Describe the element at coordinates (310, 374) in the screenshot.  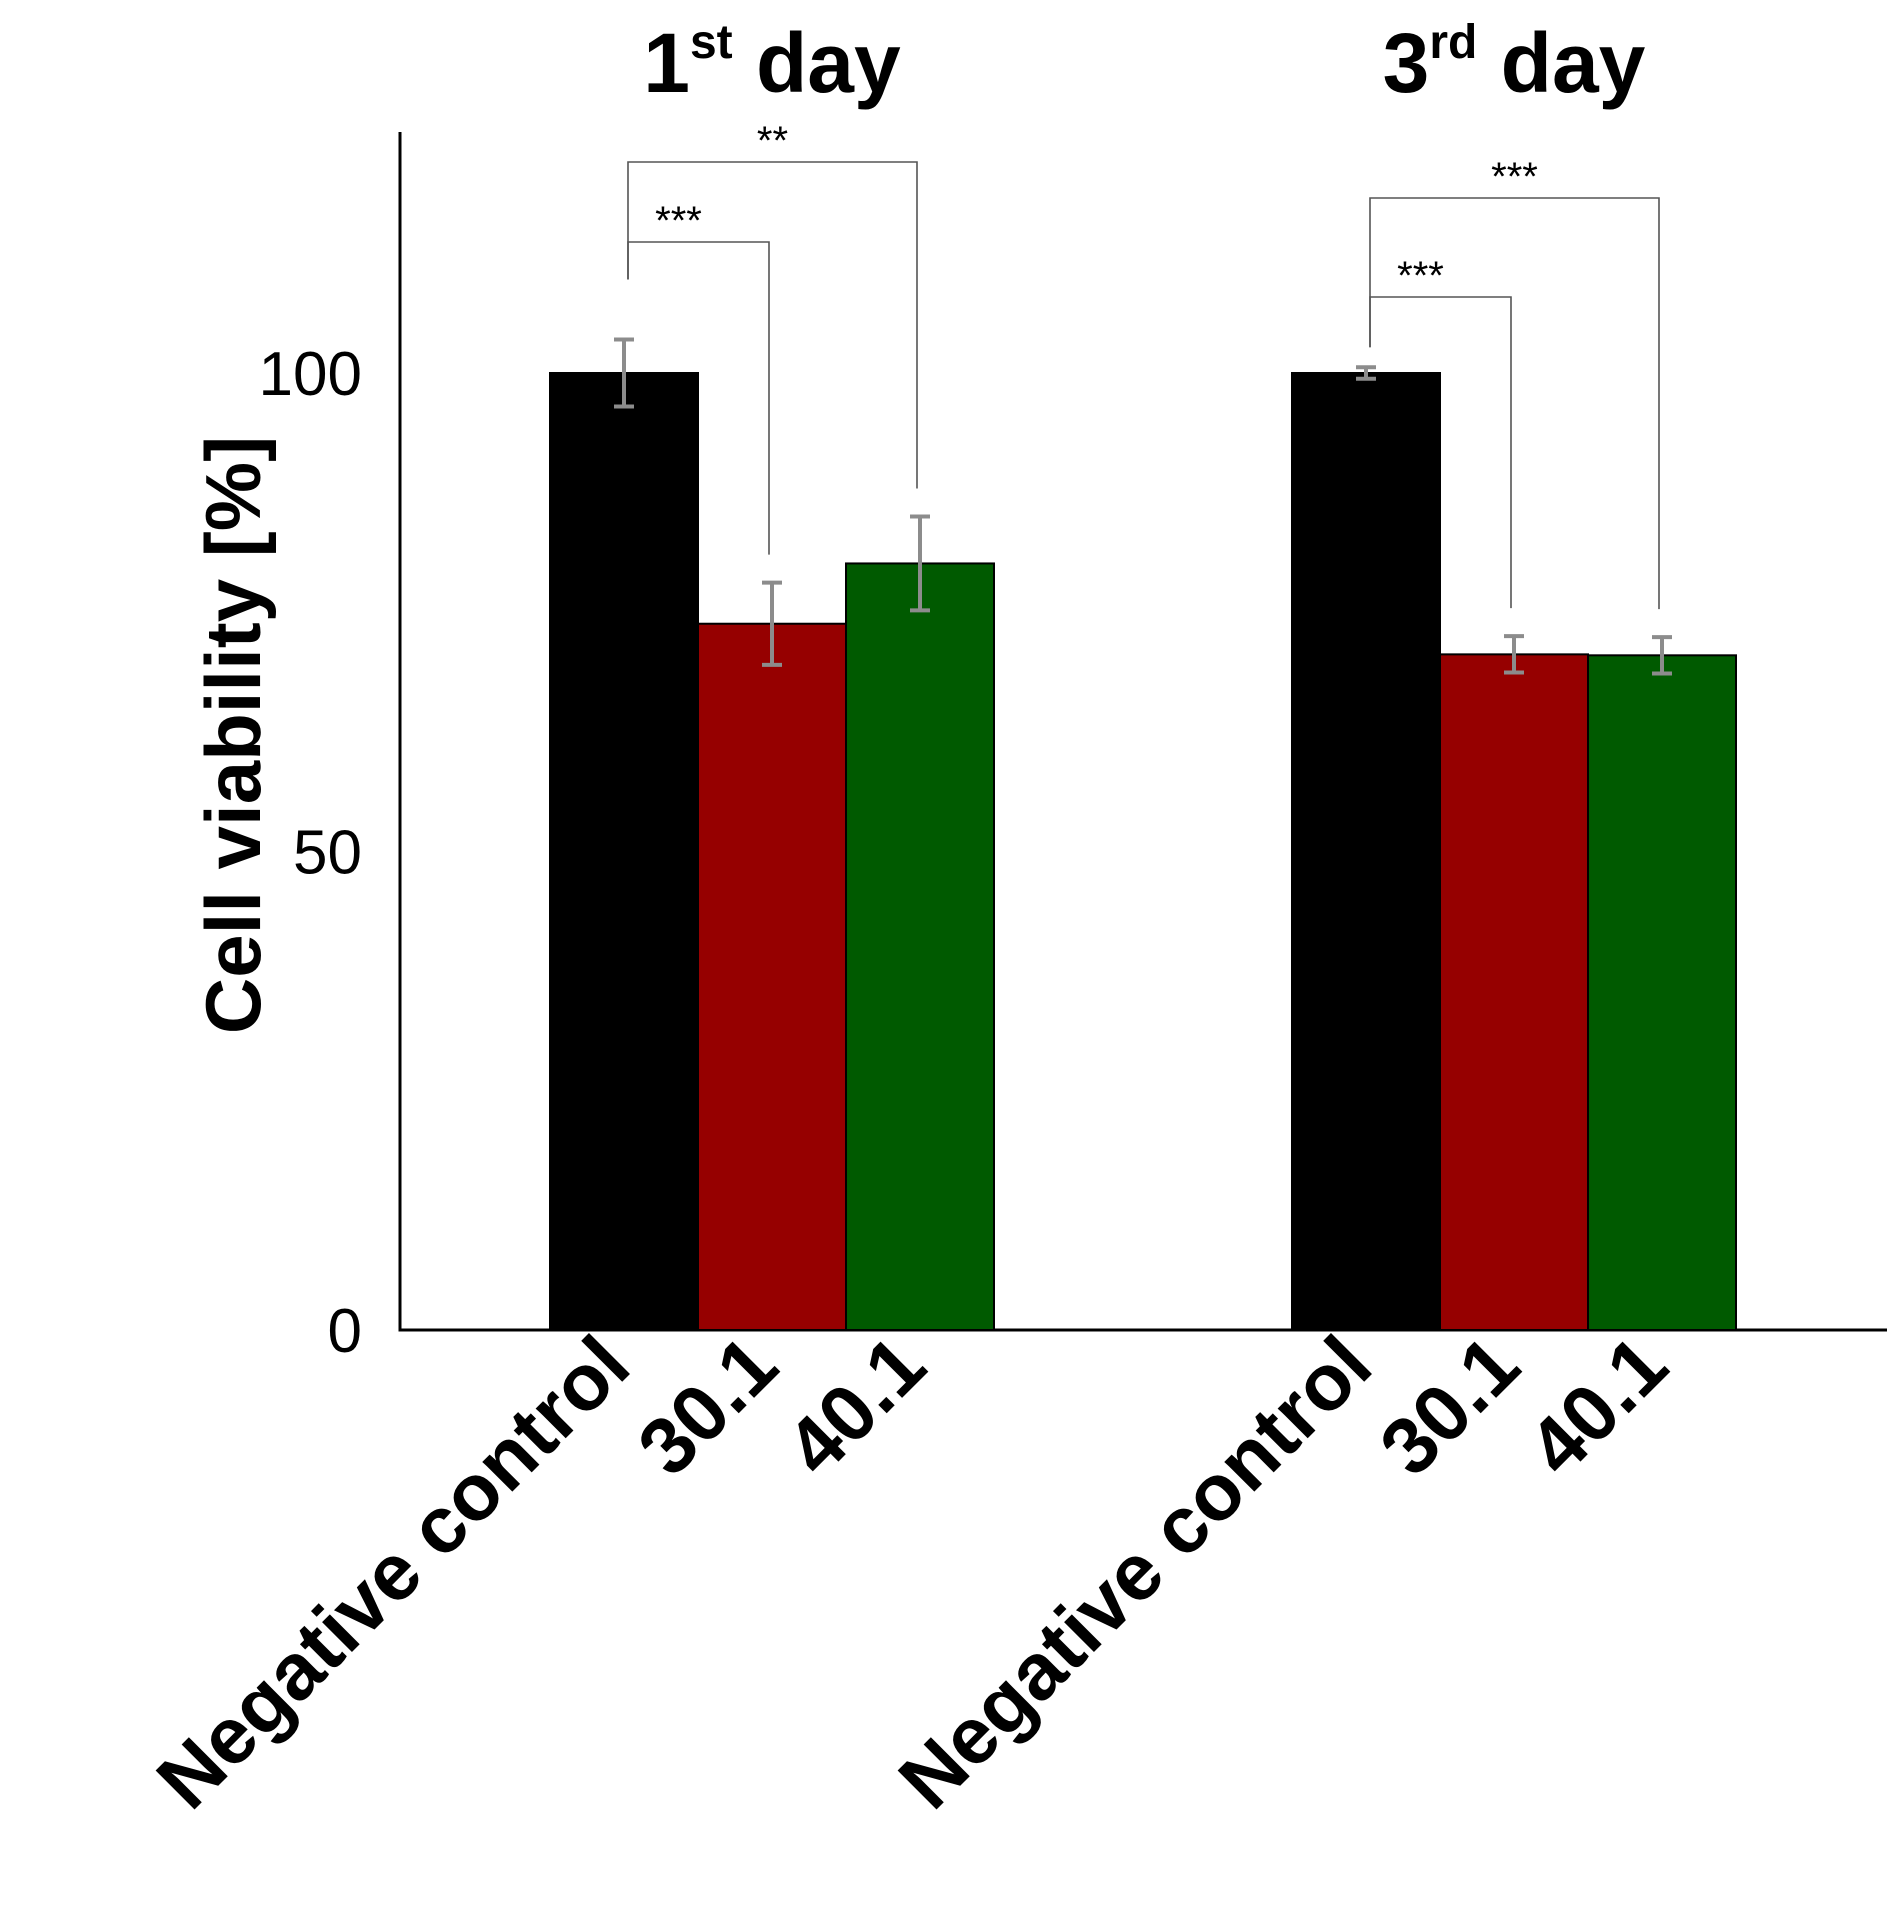
I see `y-tick-label-100: 100` at that location.